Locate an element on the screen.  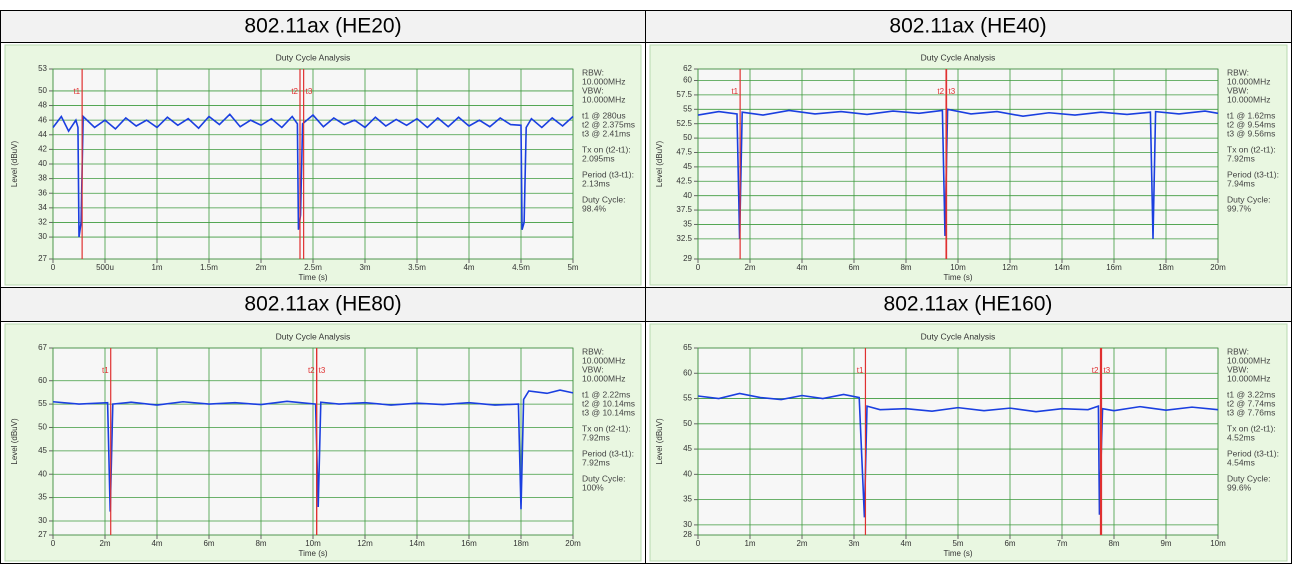
x-tick-label: 2.5m is located at coordinates (313, 267).